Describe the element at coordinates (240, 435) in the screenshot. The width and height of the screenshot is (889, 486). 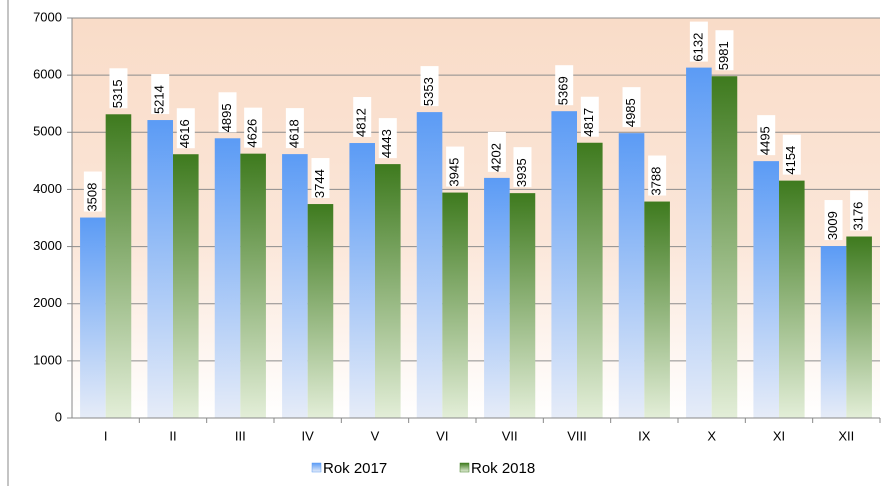
I see `x-tick-label: III` at that location.